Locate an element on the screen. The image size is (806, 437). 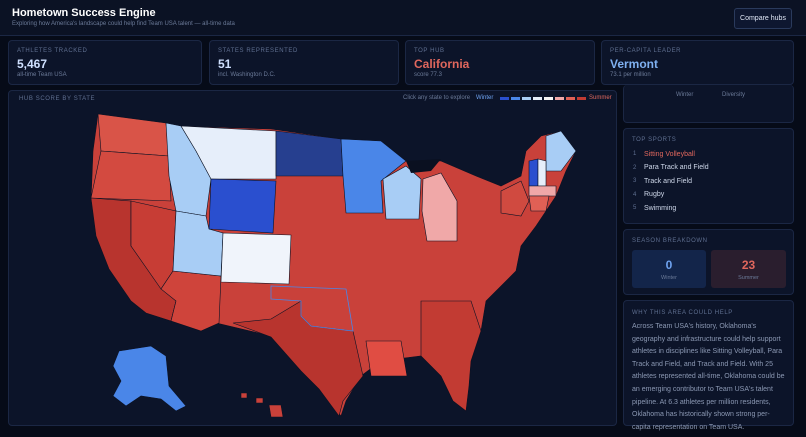
stat-value: California is located at coordinates (442, 64).